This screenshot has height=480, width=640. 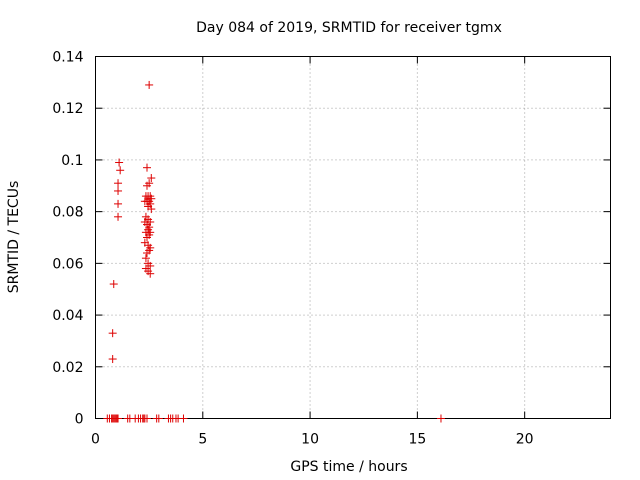 I want to click on y-tick-label: 0.04, so click(x=67, y=316).